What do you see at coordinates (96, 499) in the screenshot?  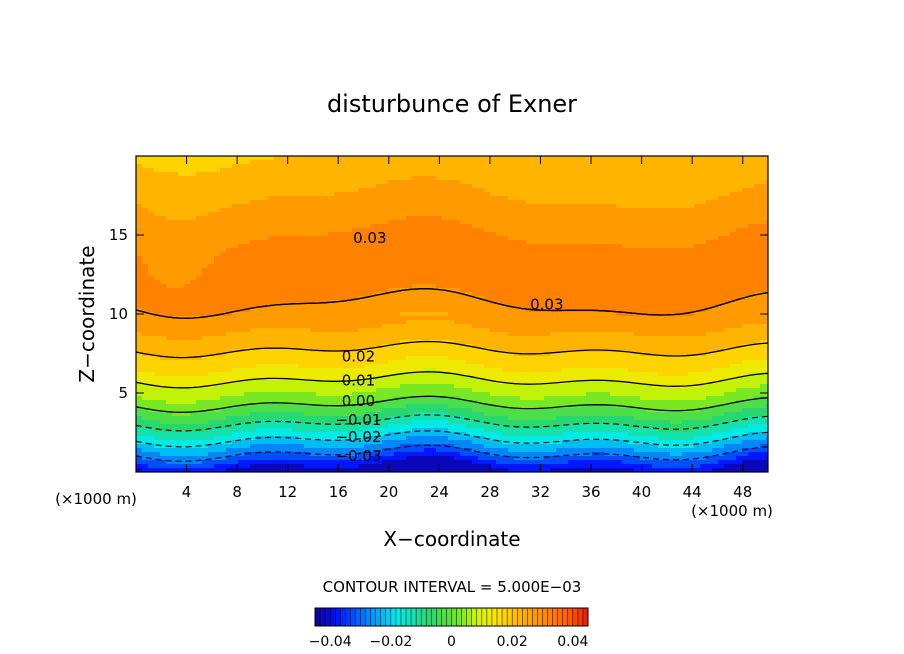 I see `y-axis-unit: (×1000 m)` at bounding box center [96, 499].